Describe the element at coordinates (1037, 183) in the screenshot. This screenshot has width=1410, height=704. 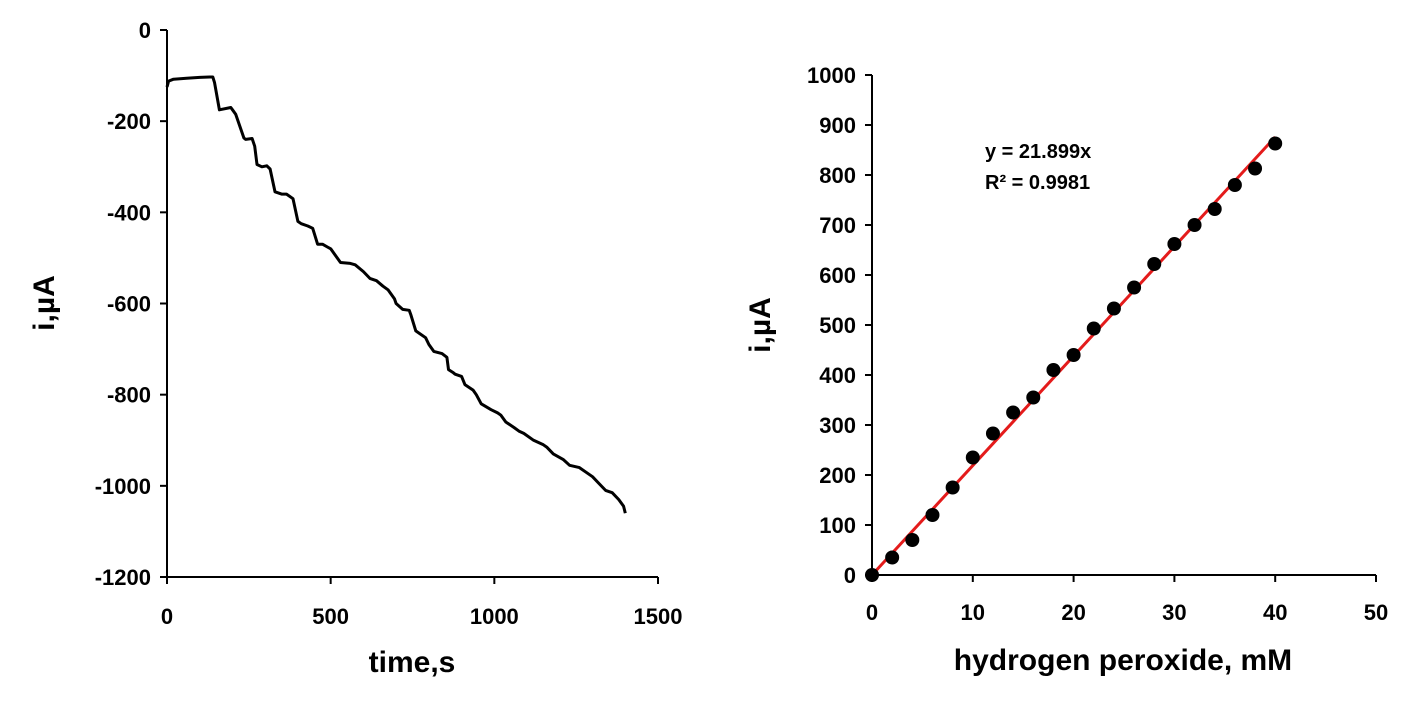
I see `r-squared-value: R² = 0.9981` at that location.